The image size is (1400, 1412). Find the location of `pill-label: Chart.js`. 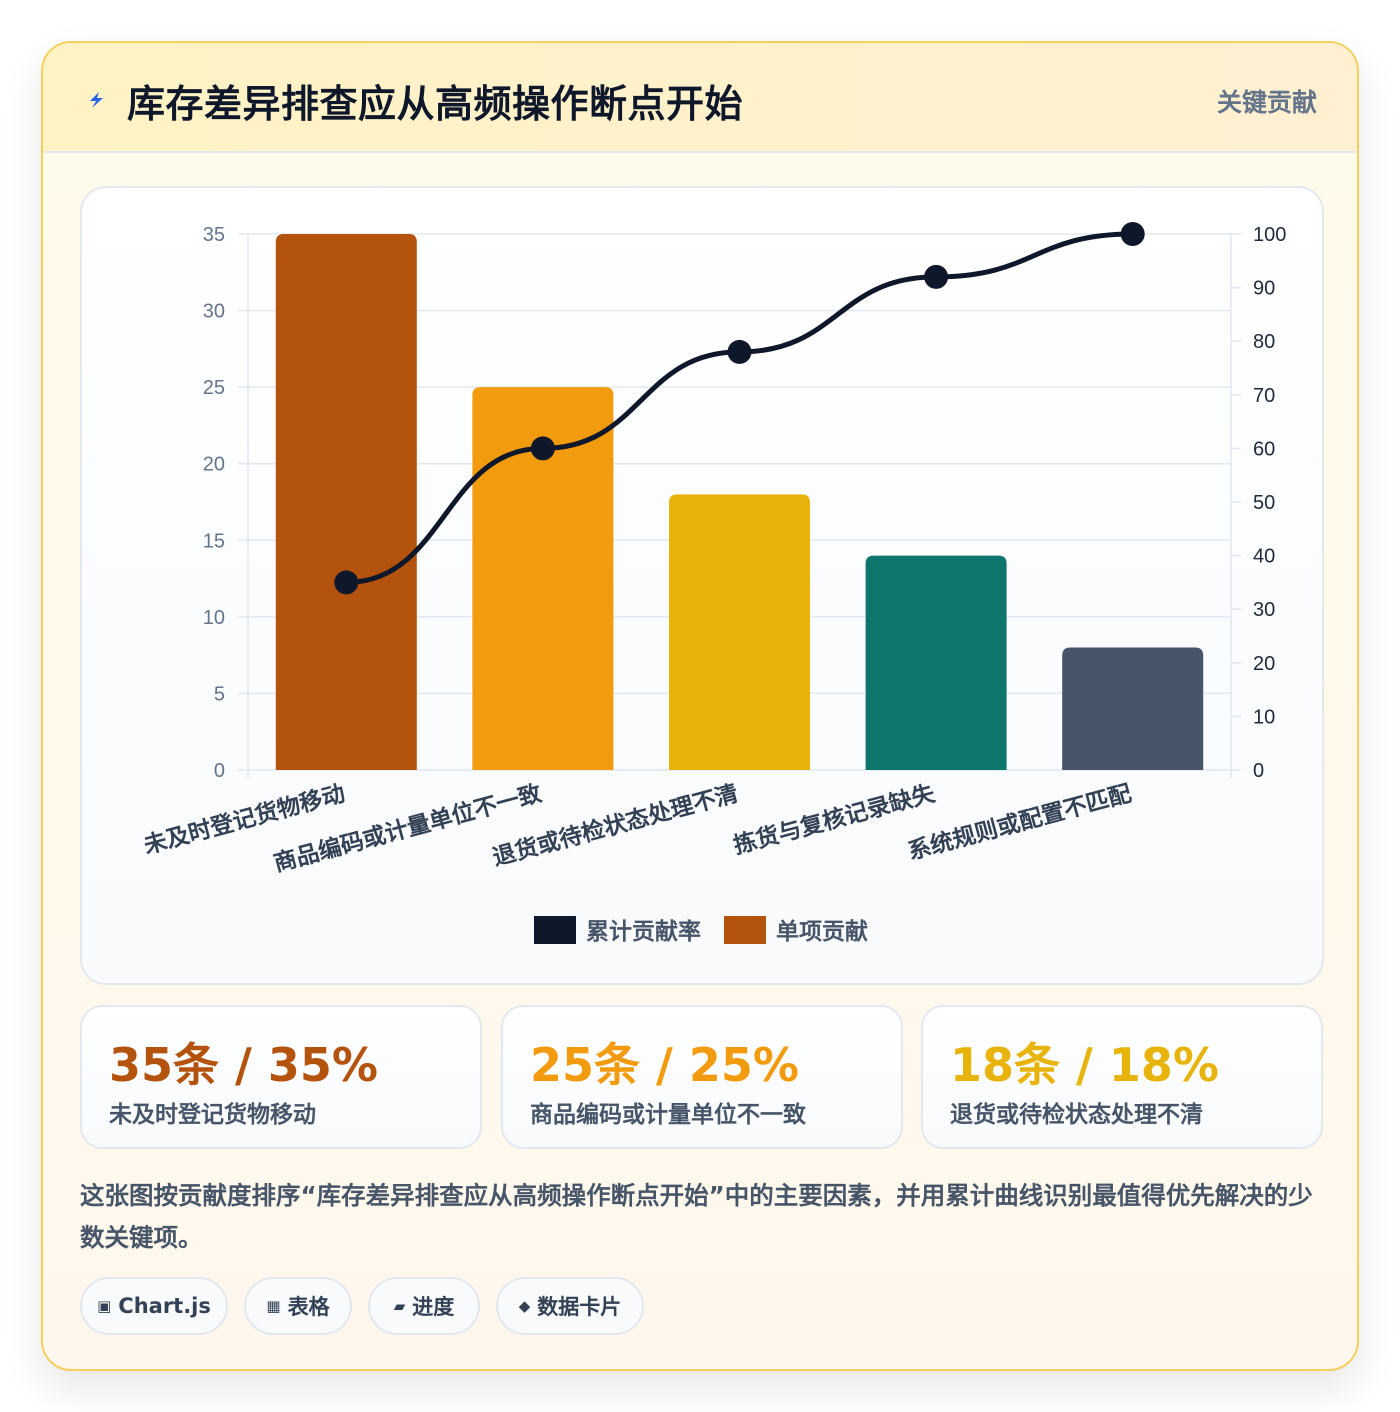

pill-label: Chart.js is located at coordinates (164, 1306).